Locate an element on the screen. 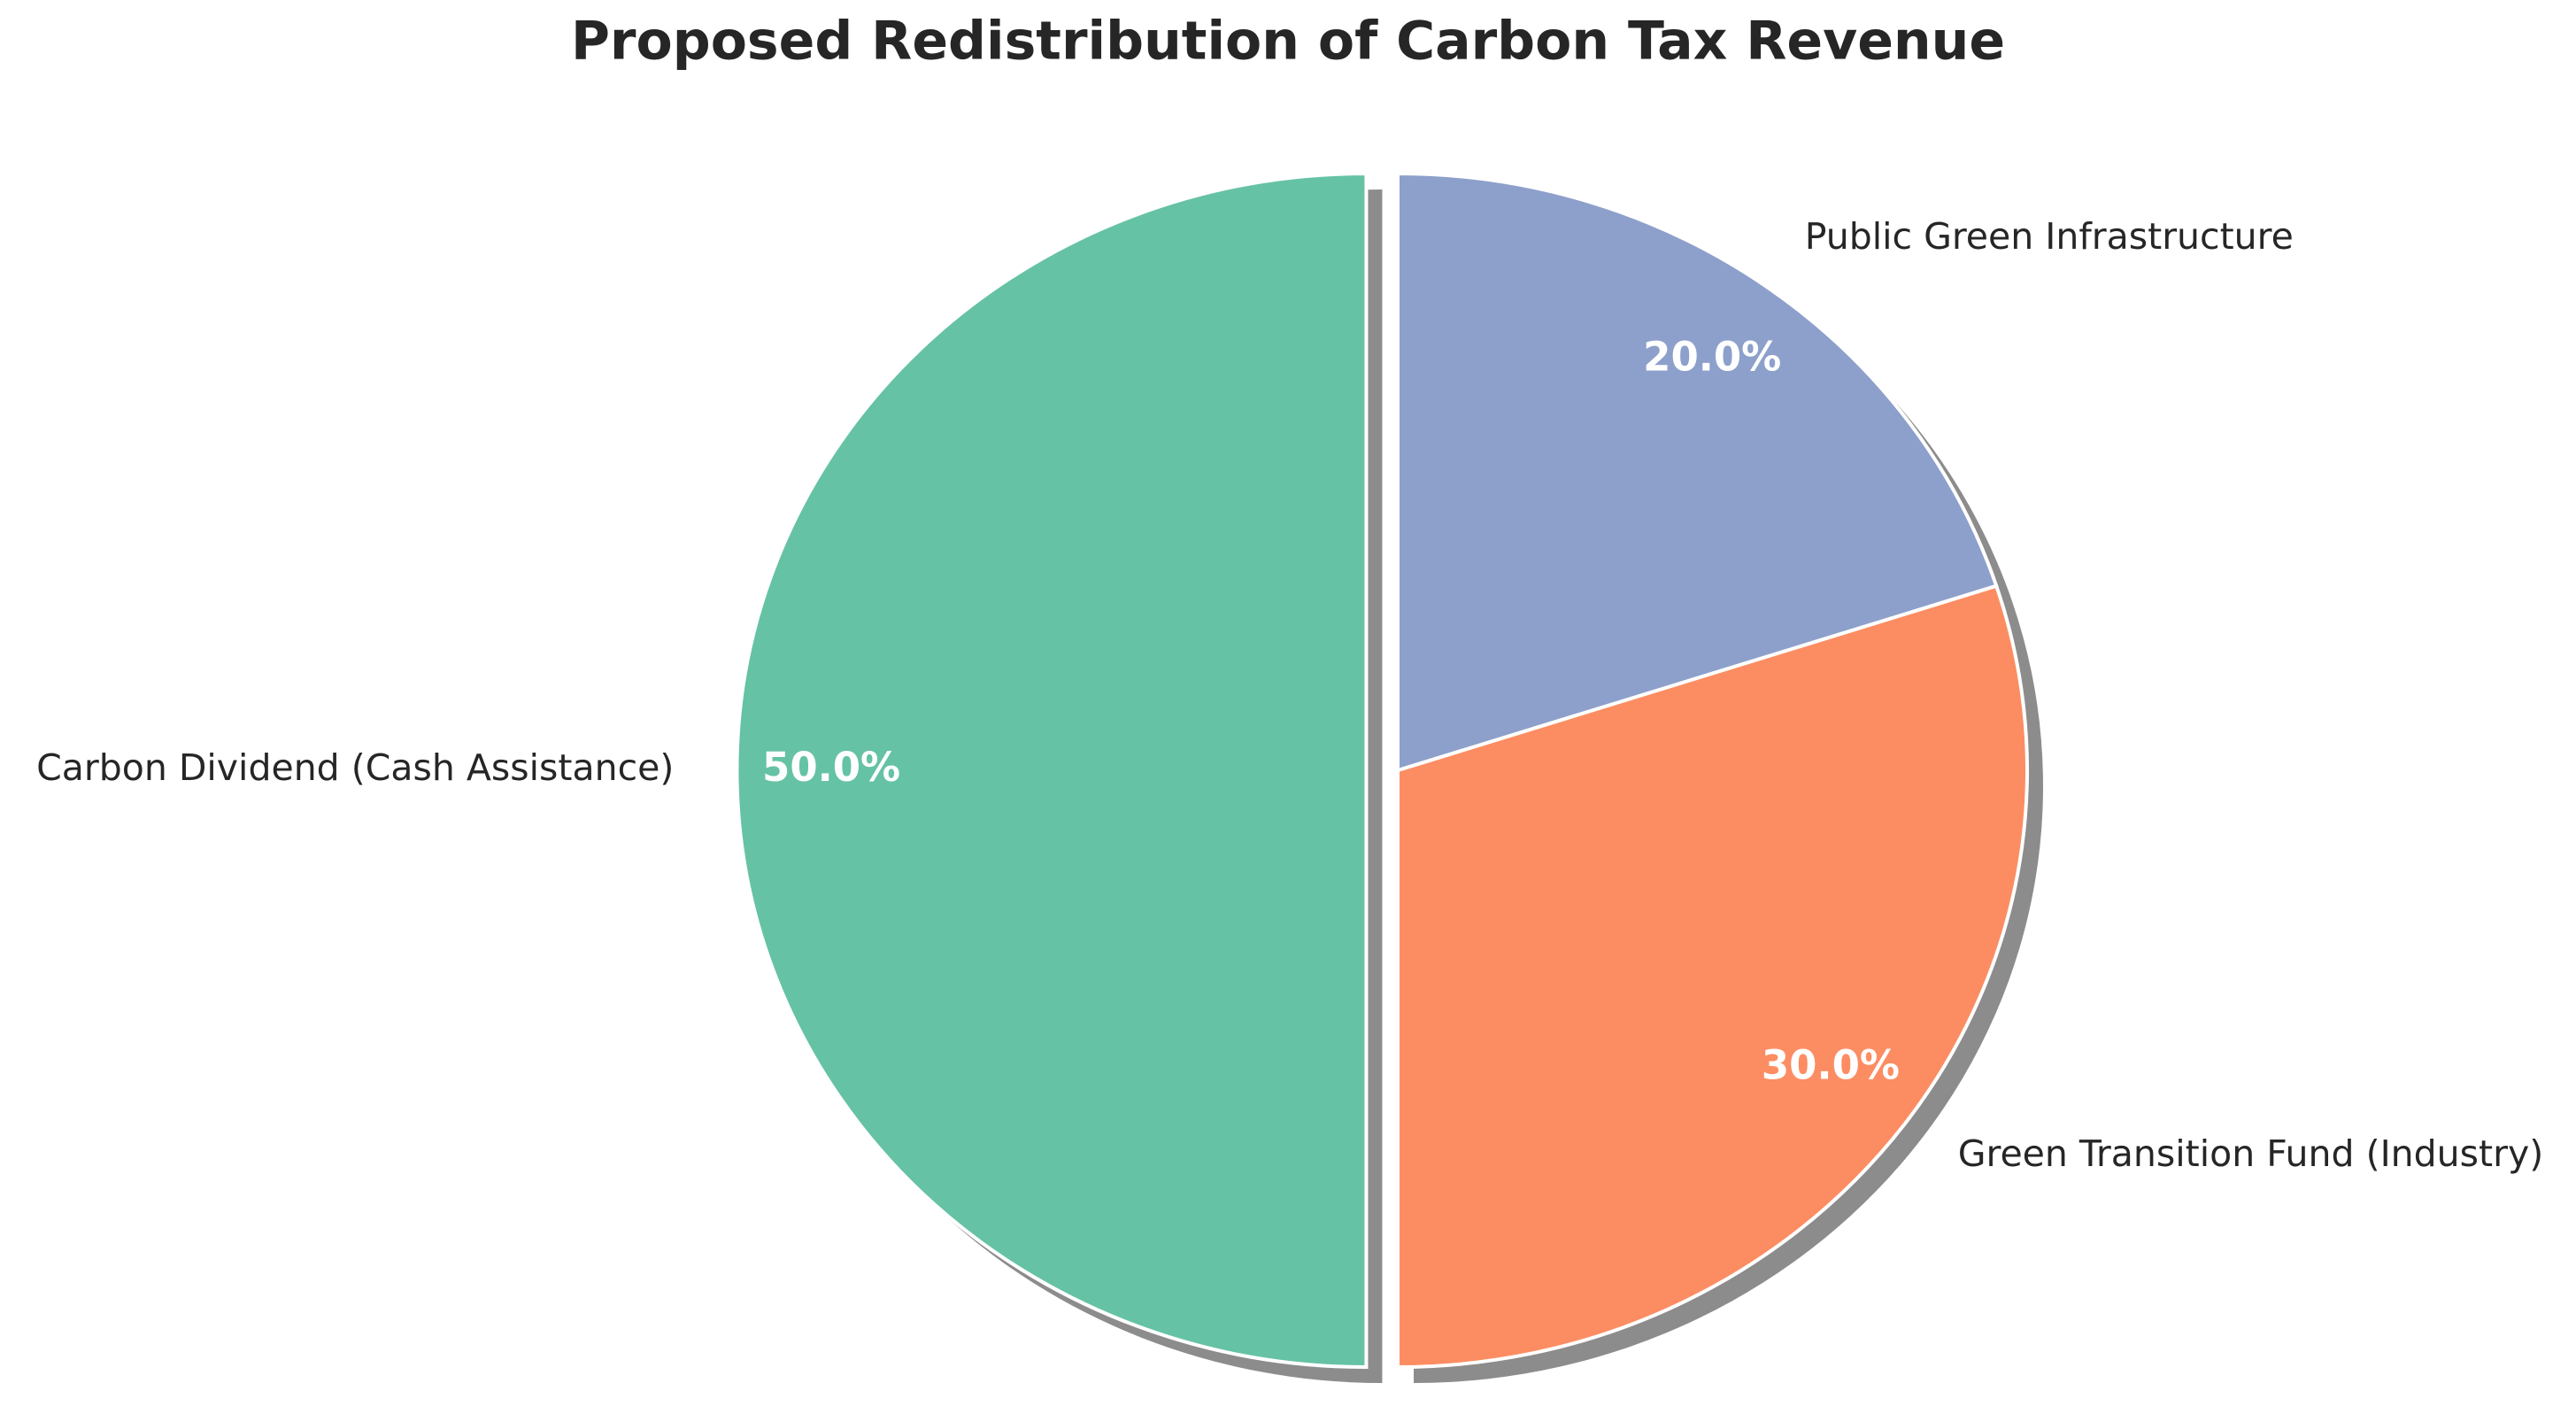 The height and width of the screenshot is (1414, 2576). percent-label: 50.0% is located at coordinates (831, 767).